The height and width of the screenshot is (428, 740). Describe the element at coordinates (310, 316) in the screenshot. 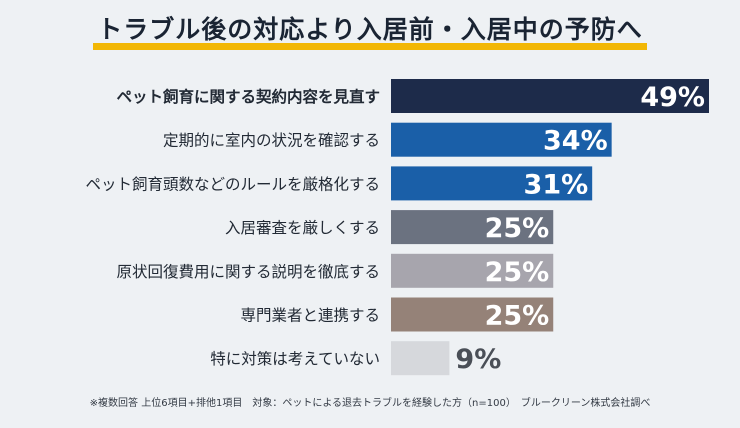

I see `category-label: 専門業者と連携する` at that location.